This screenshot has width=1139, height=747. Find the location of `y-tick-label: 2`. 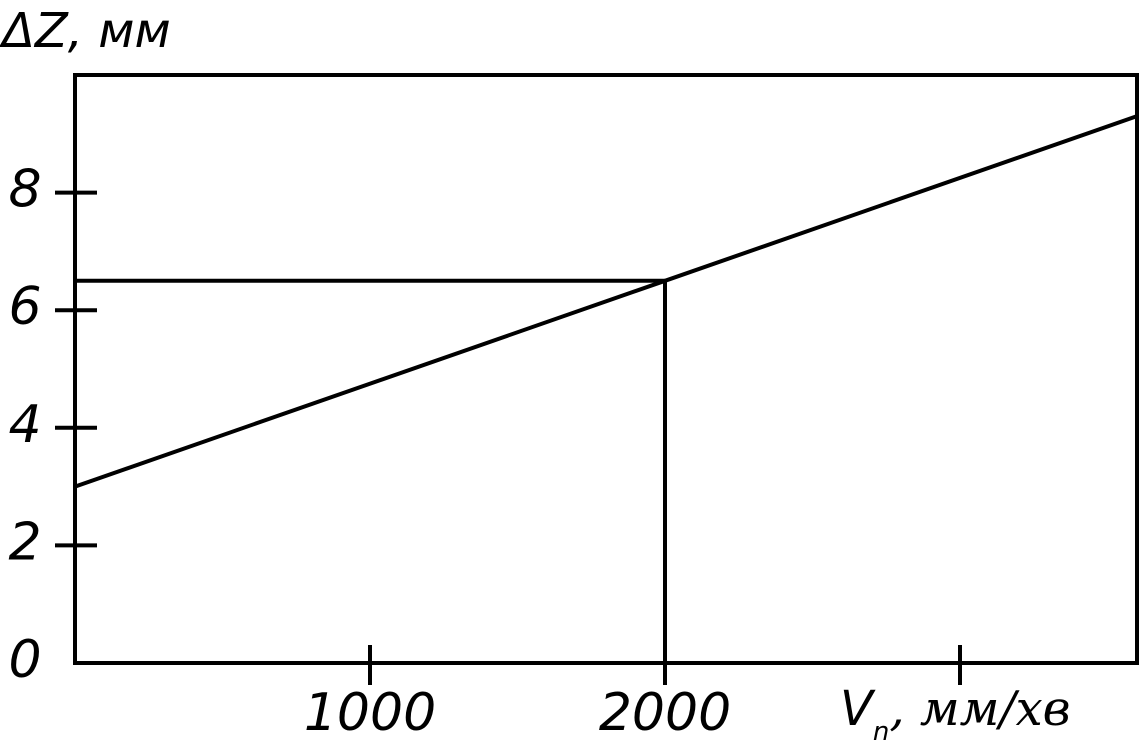

y-tick-label: 2 is located at coordinates (24, 542).